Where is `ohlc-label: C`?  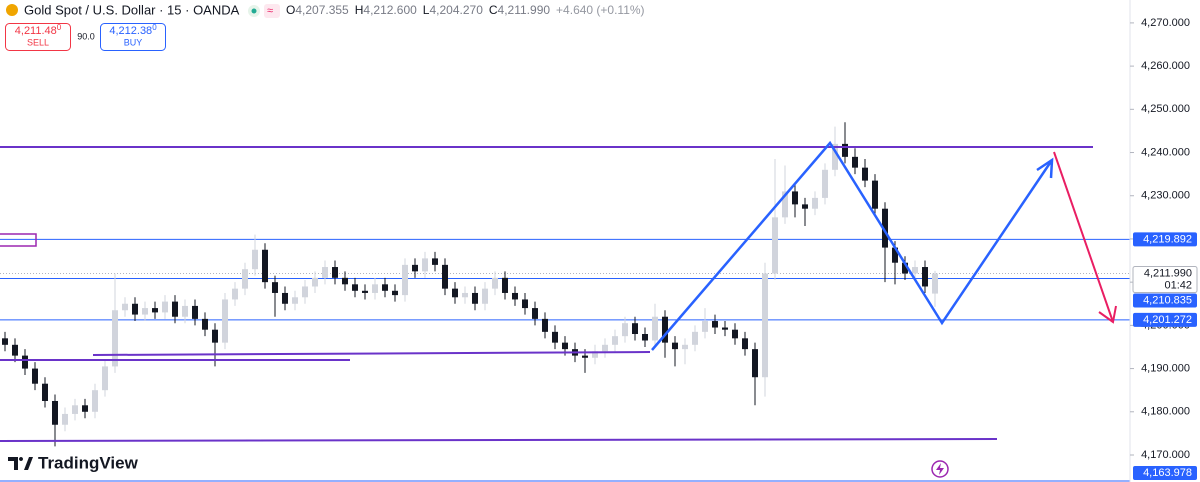
ohlc-label: C is located at coordinates (493, 10).